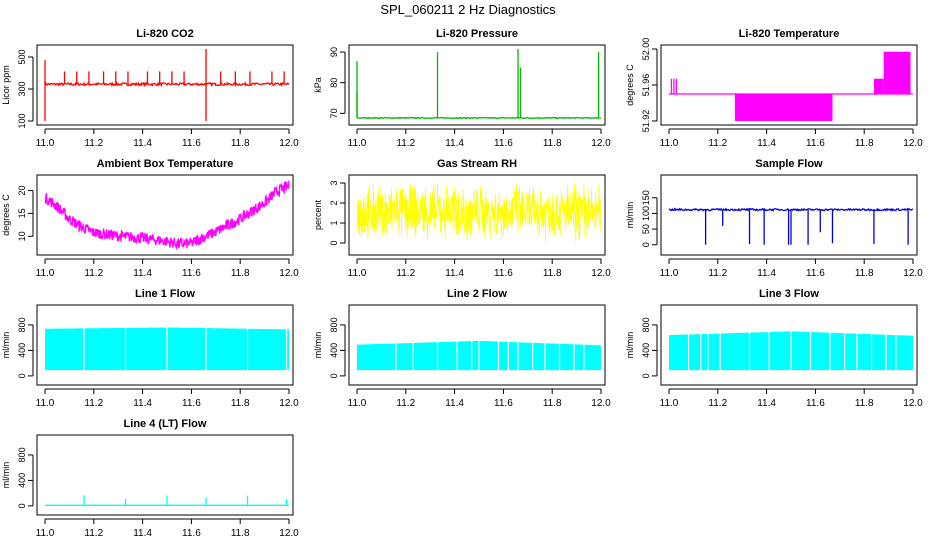  I want to click on chart-title: Line 3 Flow, so click(789, 294).